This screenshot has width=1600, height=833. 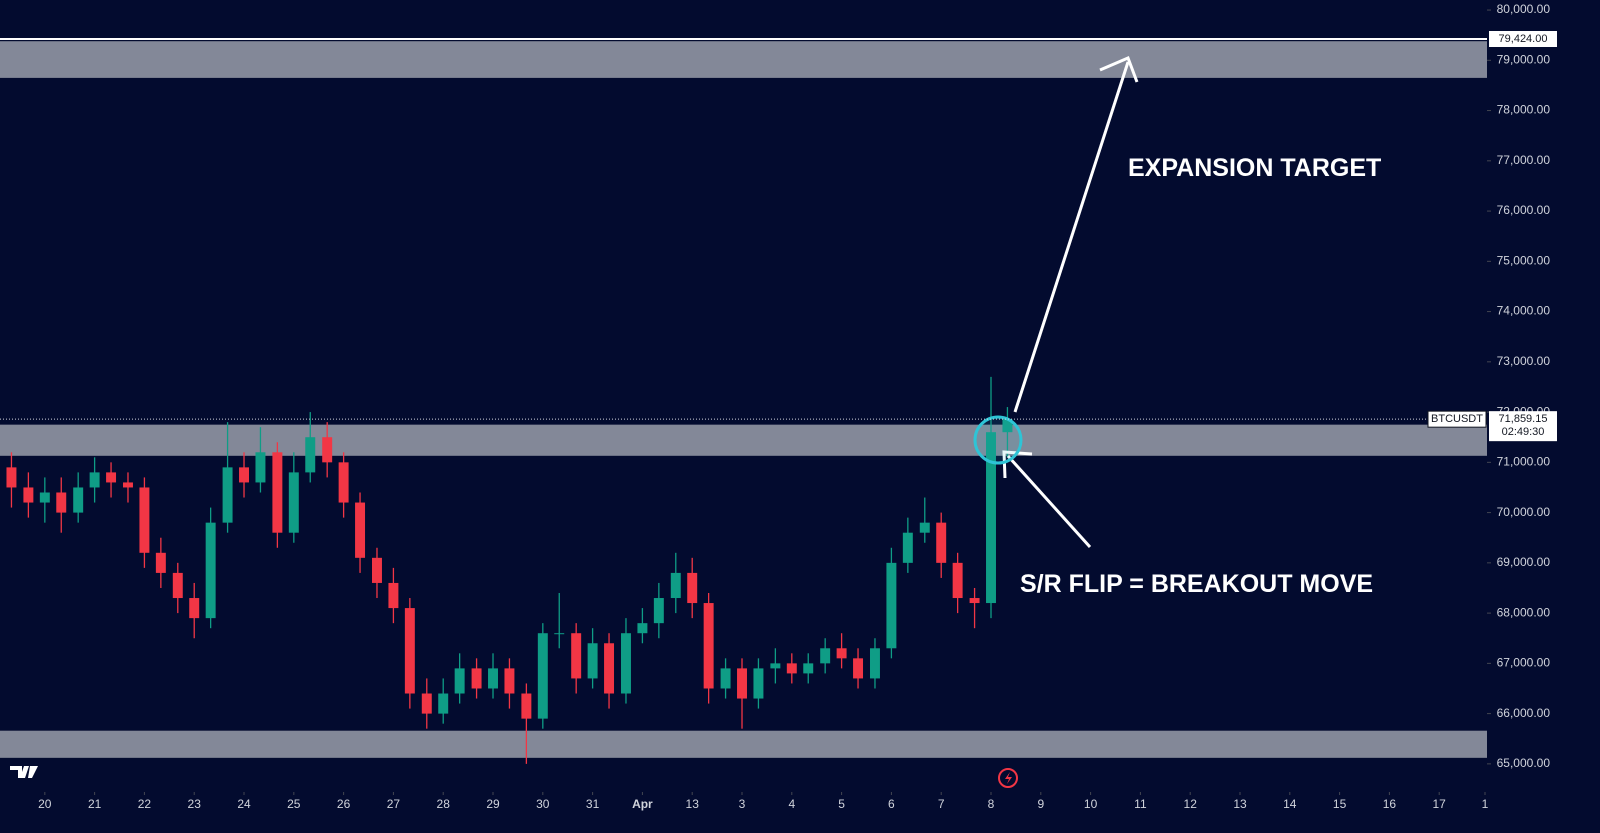 What do you see at coordinates (1191, 804) in the screenshot?
I see `x-tick-label: 12` at bounding box center [1191, 804].